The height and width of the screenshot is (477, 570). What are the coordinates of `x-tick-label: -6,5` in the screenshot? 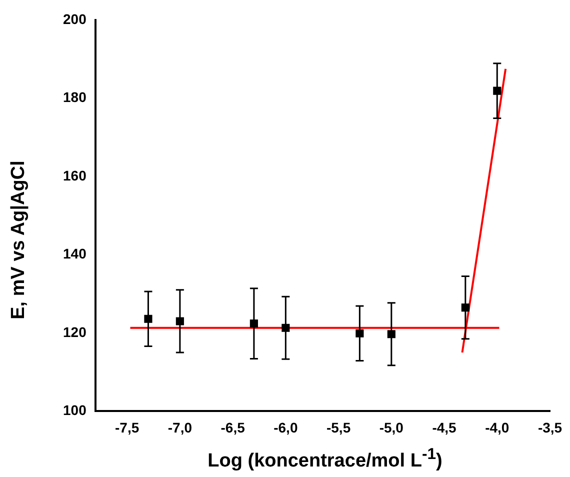 It's located at (233, 427).